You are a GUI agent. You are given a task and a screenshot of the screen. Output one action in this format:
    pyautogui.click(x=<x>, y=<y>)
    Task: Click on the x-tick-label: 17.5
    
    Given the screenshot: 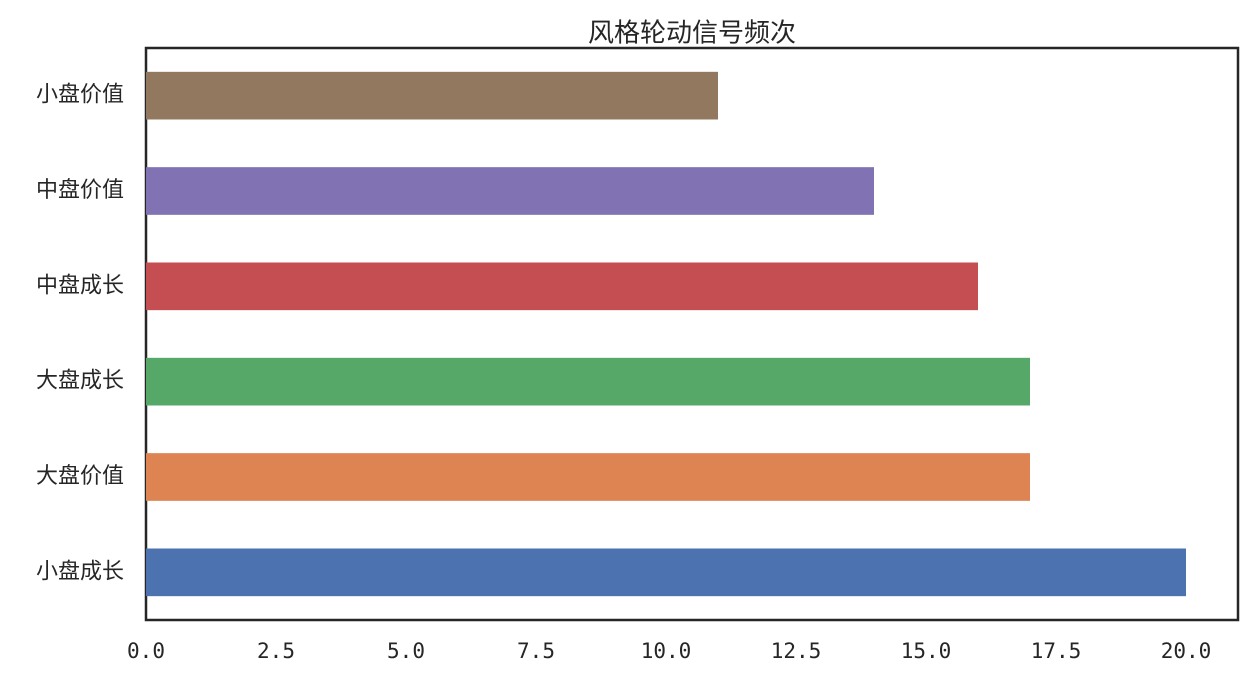 What is the action you would take?
    pyautogui.click(x=1056, y=651)
    